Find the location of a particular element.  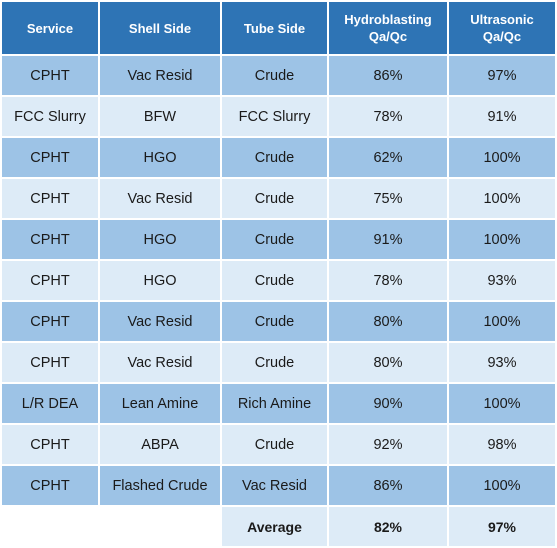

header-tube-side-label: Tube Side is located at coordinates (274, 28).